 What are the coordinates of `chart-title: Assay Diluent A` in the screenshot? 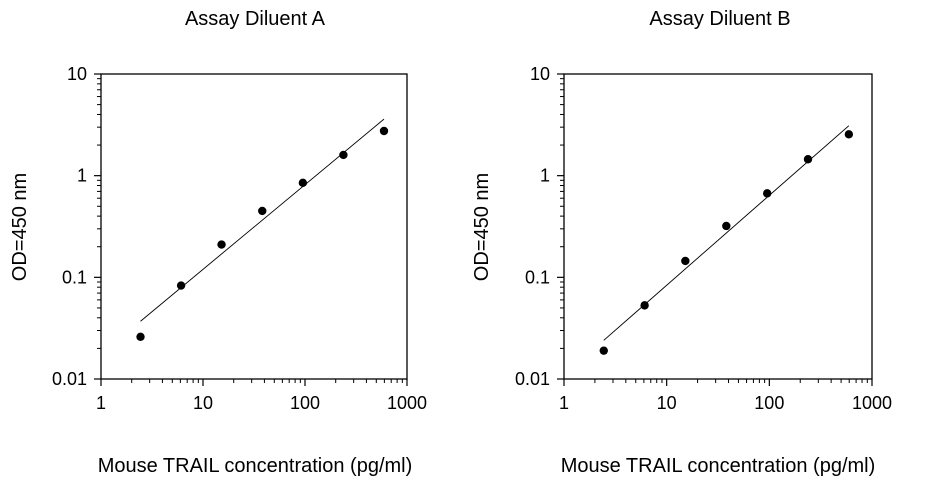 It's located at (255, 19).